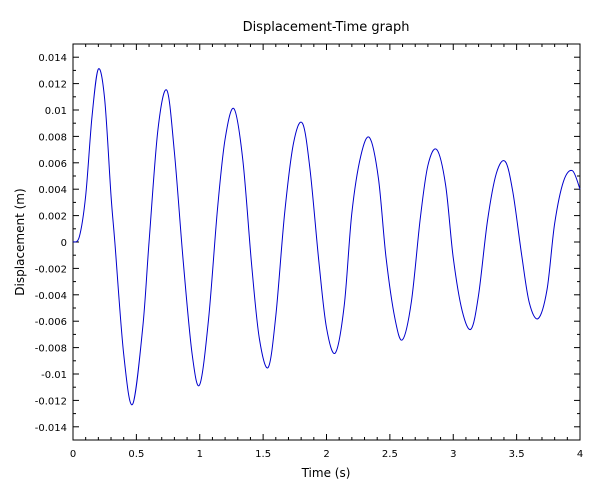 The height and width of the screenshot is (492, 612). I want to click on y-tick-label: 0.006, so click(52, 164).